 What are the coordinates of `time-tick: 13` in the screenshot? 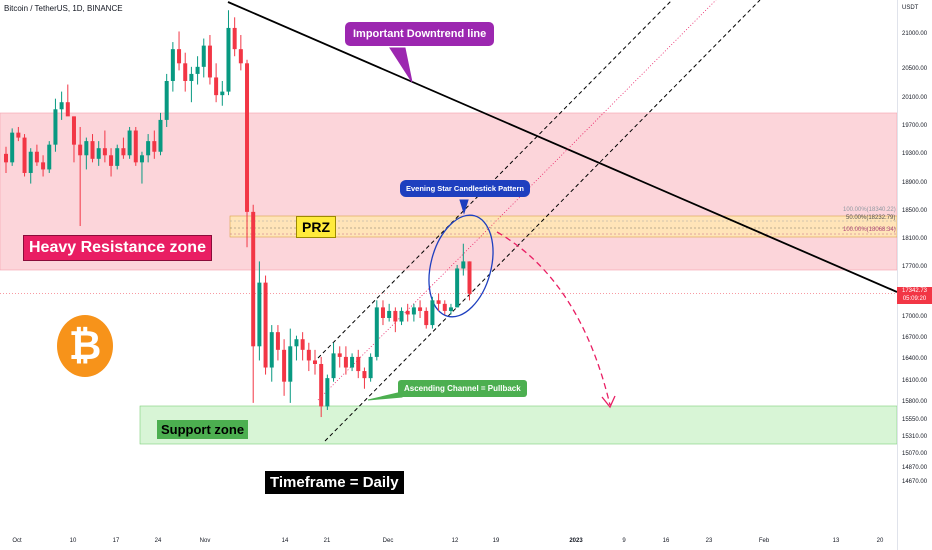 It's located at (836, 541).